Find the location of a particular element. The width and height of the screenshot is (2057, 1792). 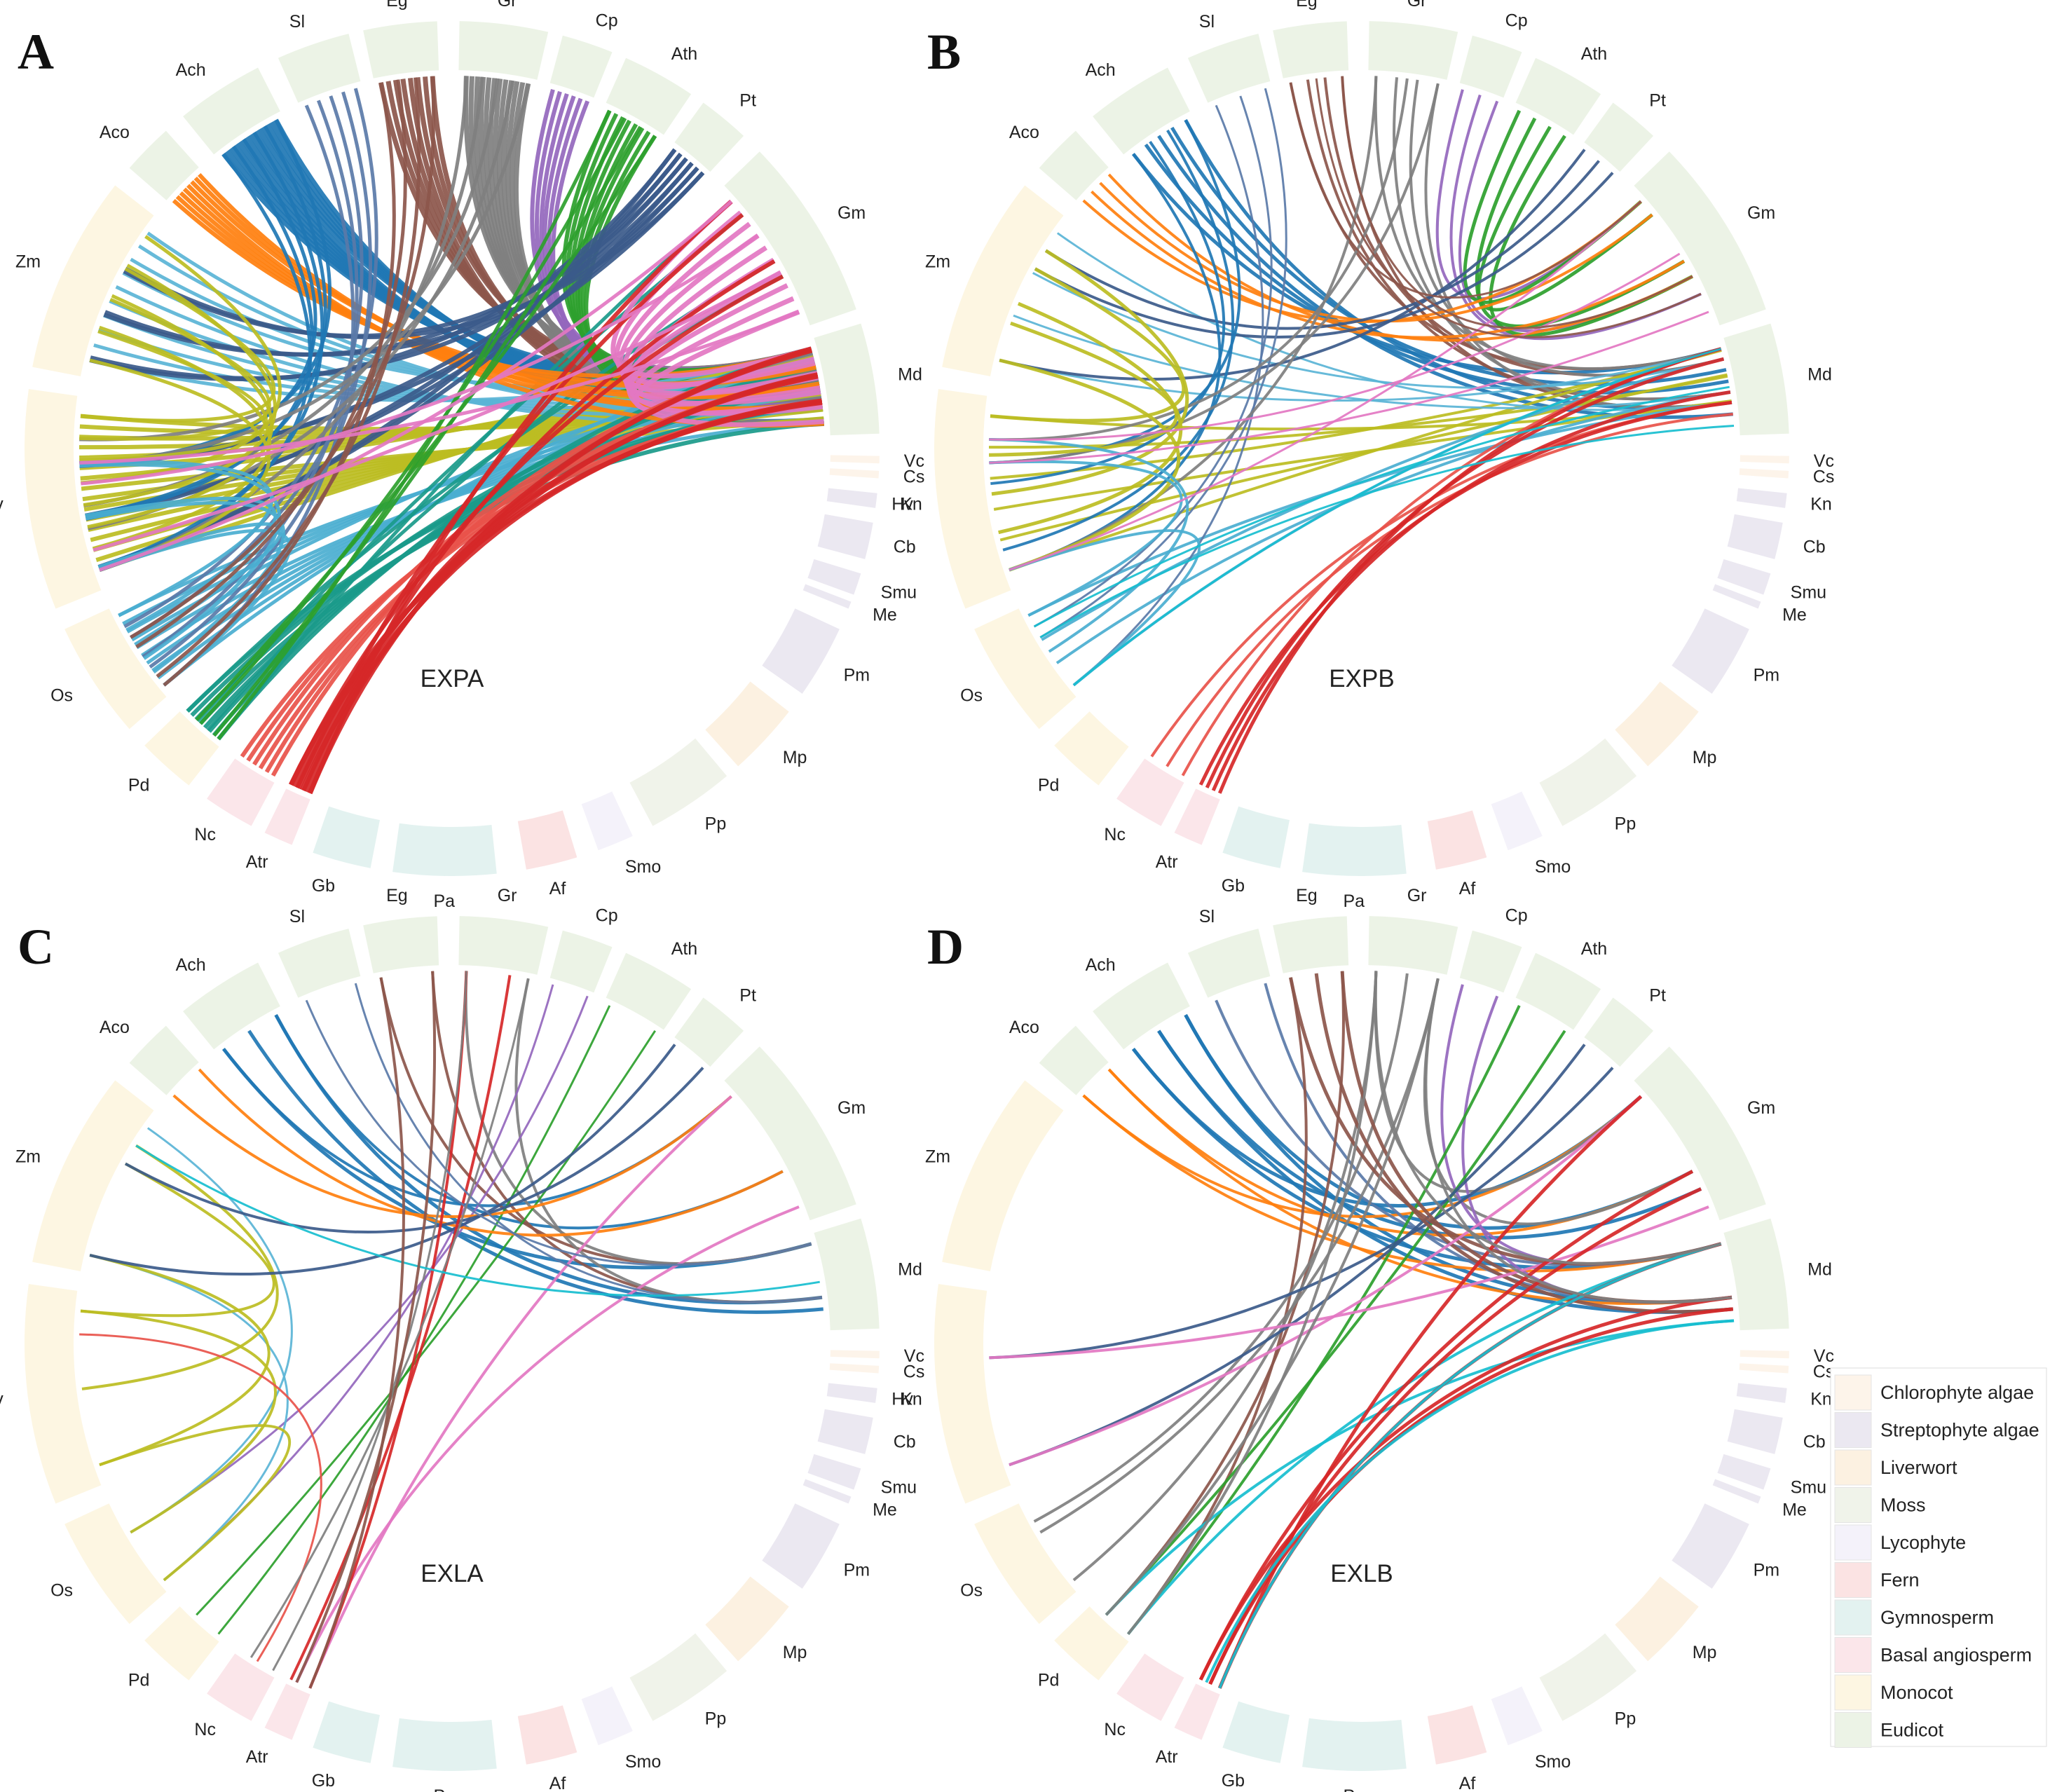

link-Hv-Zm is located at coordinates (1090, 373).